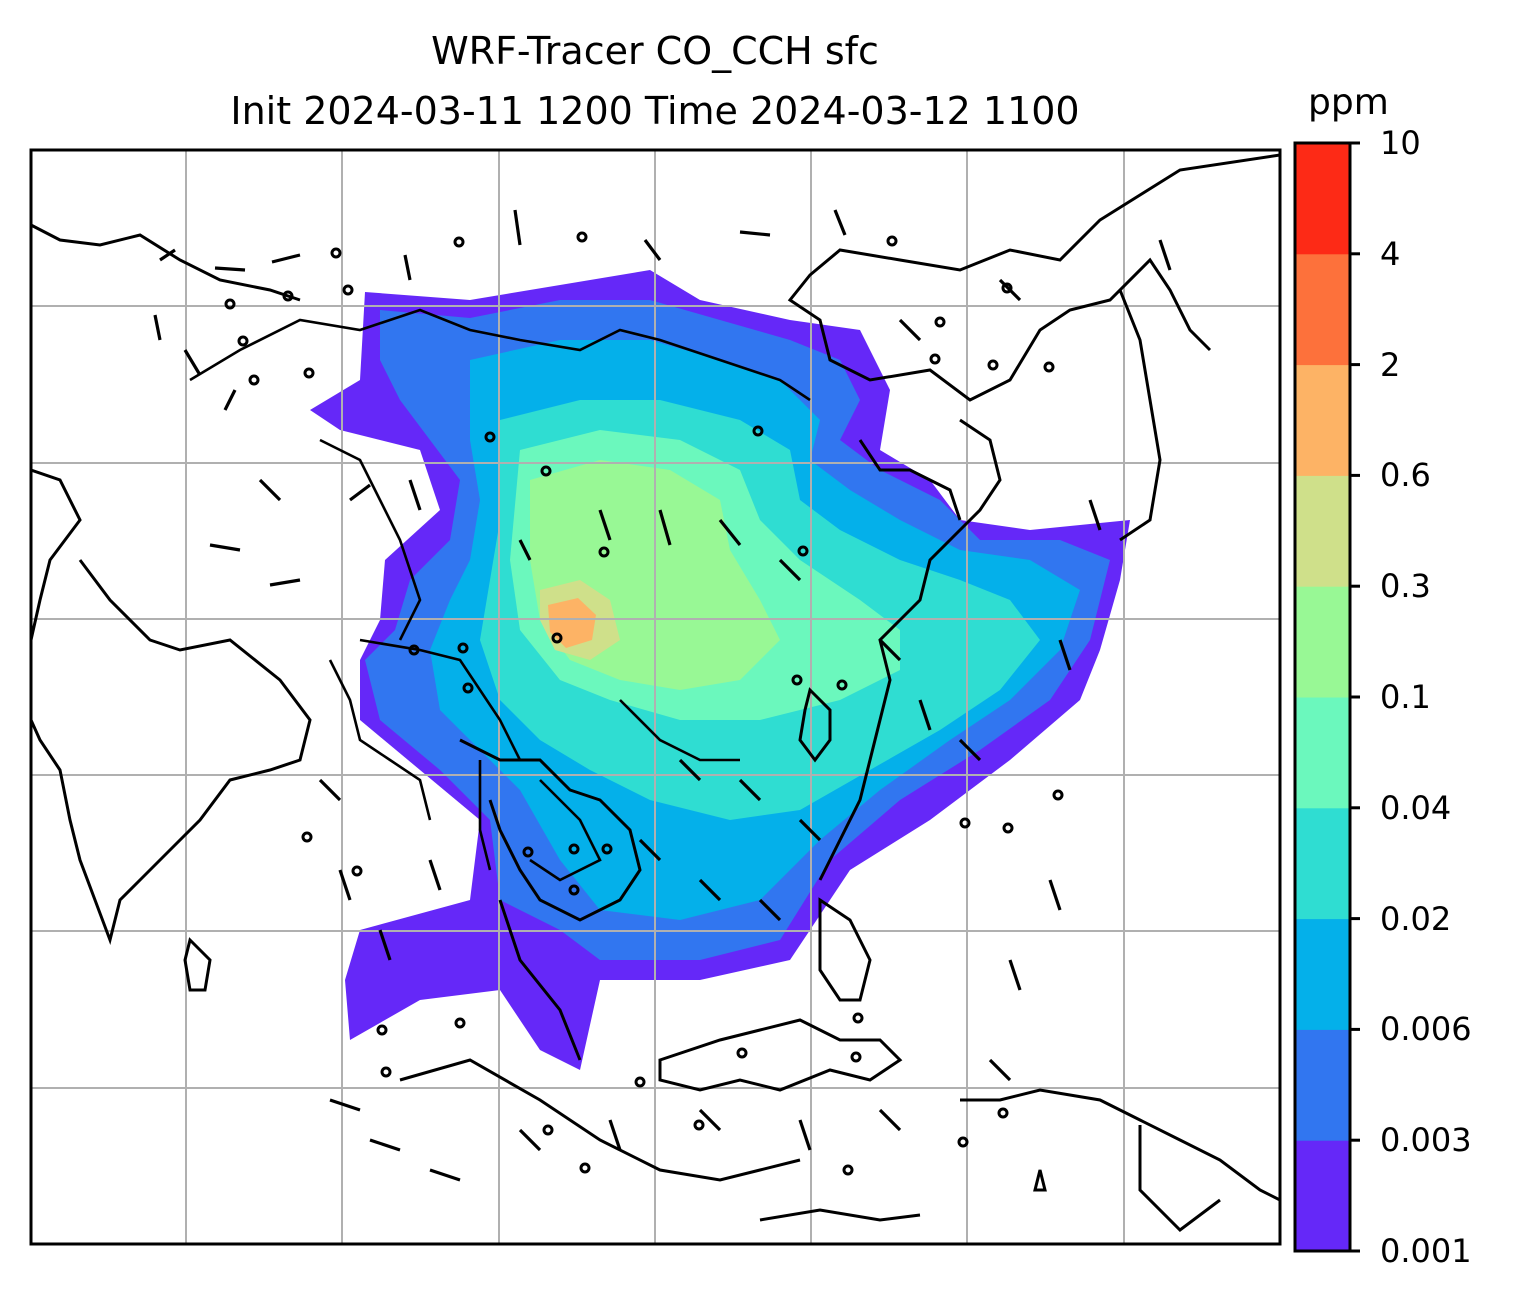 The image size is (1528, 1306). What do you see at coordinates (1426, 1140) in the screenshot?
I see `colorbar-tick-label: 0.003` at bounding box center [1426, 1140].